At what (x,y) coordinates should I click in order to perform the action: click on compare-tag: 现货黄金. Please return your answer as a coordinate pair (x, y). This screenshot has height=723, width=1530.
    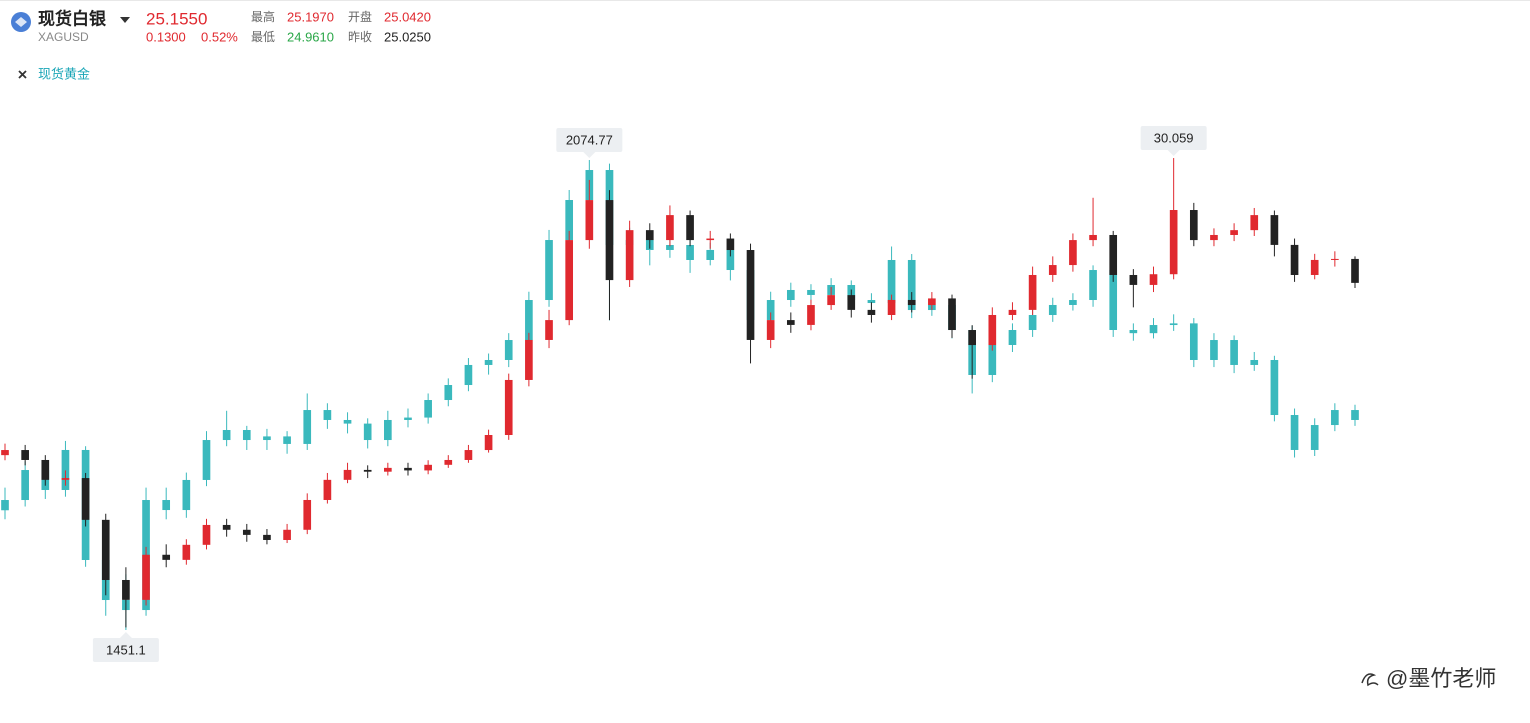
    Looking at the image, I should click on (64, 73).